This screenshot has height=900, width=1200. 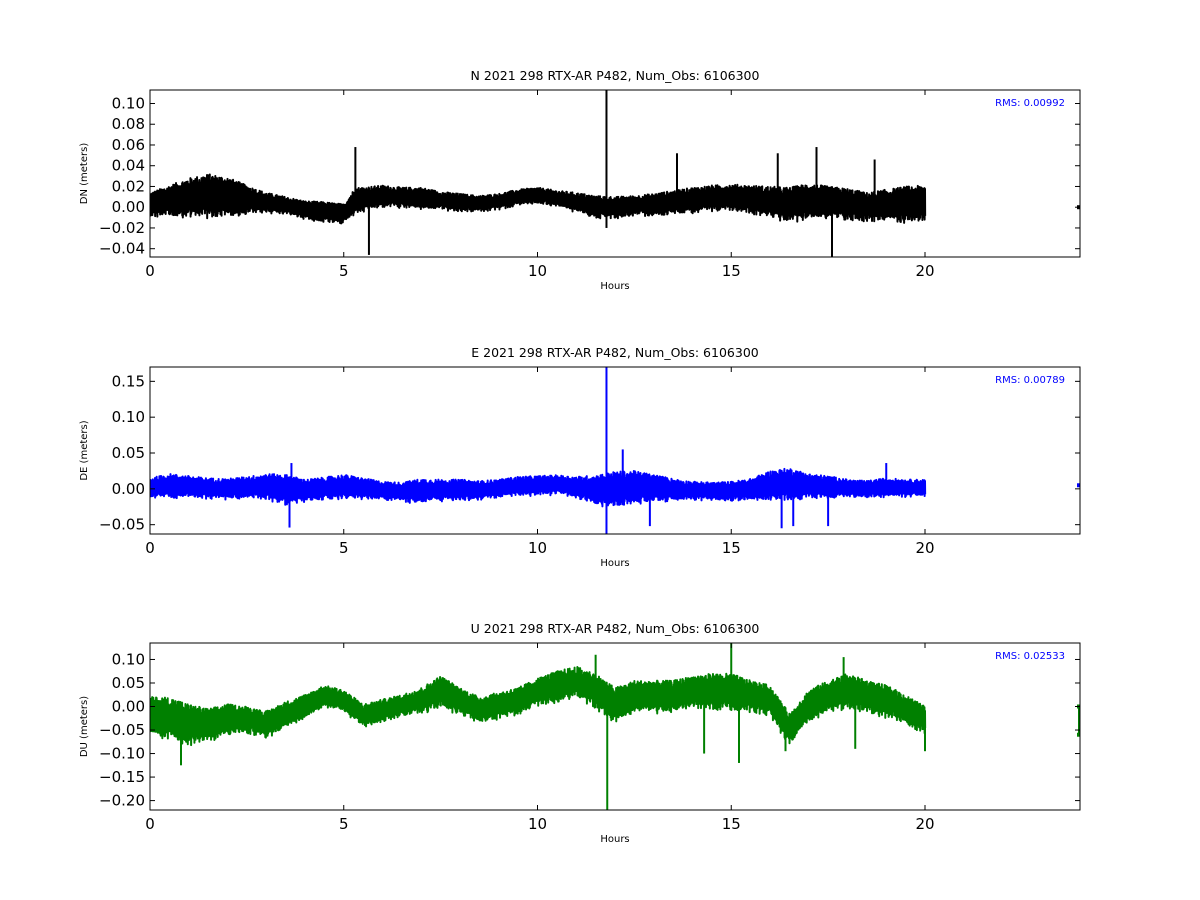 I want to click on north-series-line, so click(x=538, y=199).